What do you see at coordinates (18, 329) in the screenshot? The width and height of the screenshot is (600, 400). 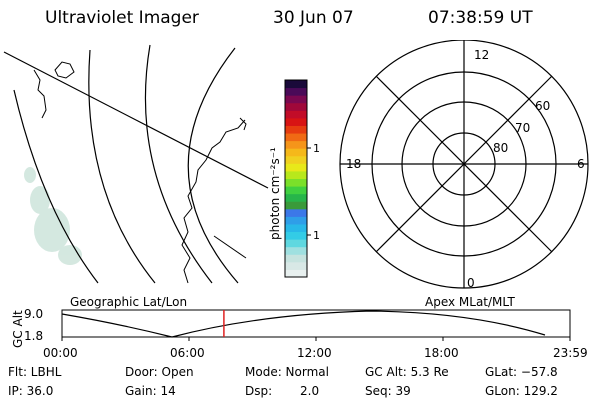 I see `gc-alt-axis-label: GC Alt` at bounding box center [18, 329].